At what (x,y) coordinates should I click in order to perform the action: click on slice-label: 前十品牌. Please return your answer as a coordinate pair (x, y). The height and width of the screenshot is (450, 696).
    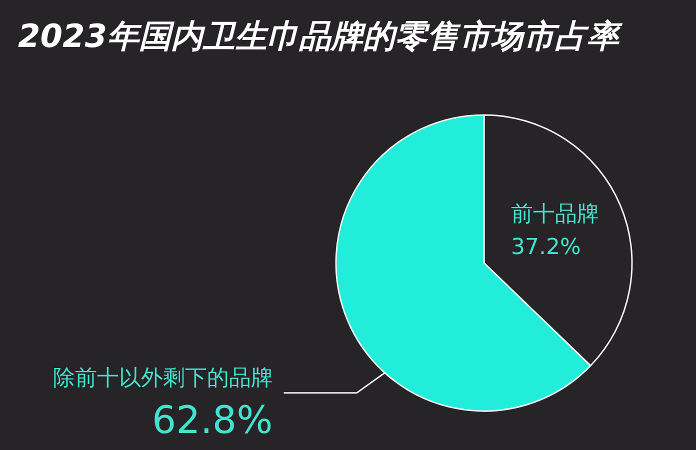
    Looking at the image, I should click on (555, 214).